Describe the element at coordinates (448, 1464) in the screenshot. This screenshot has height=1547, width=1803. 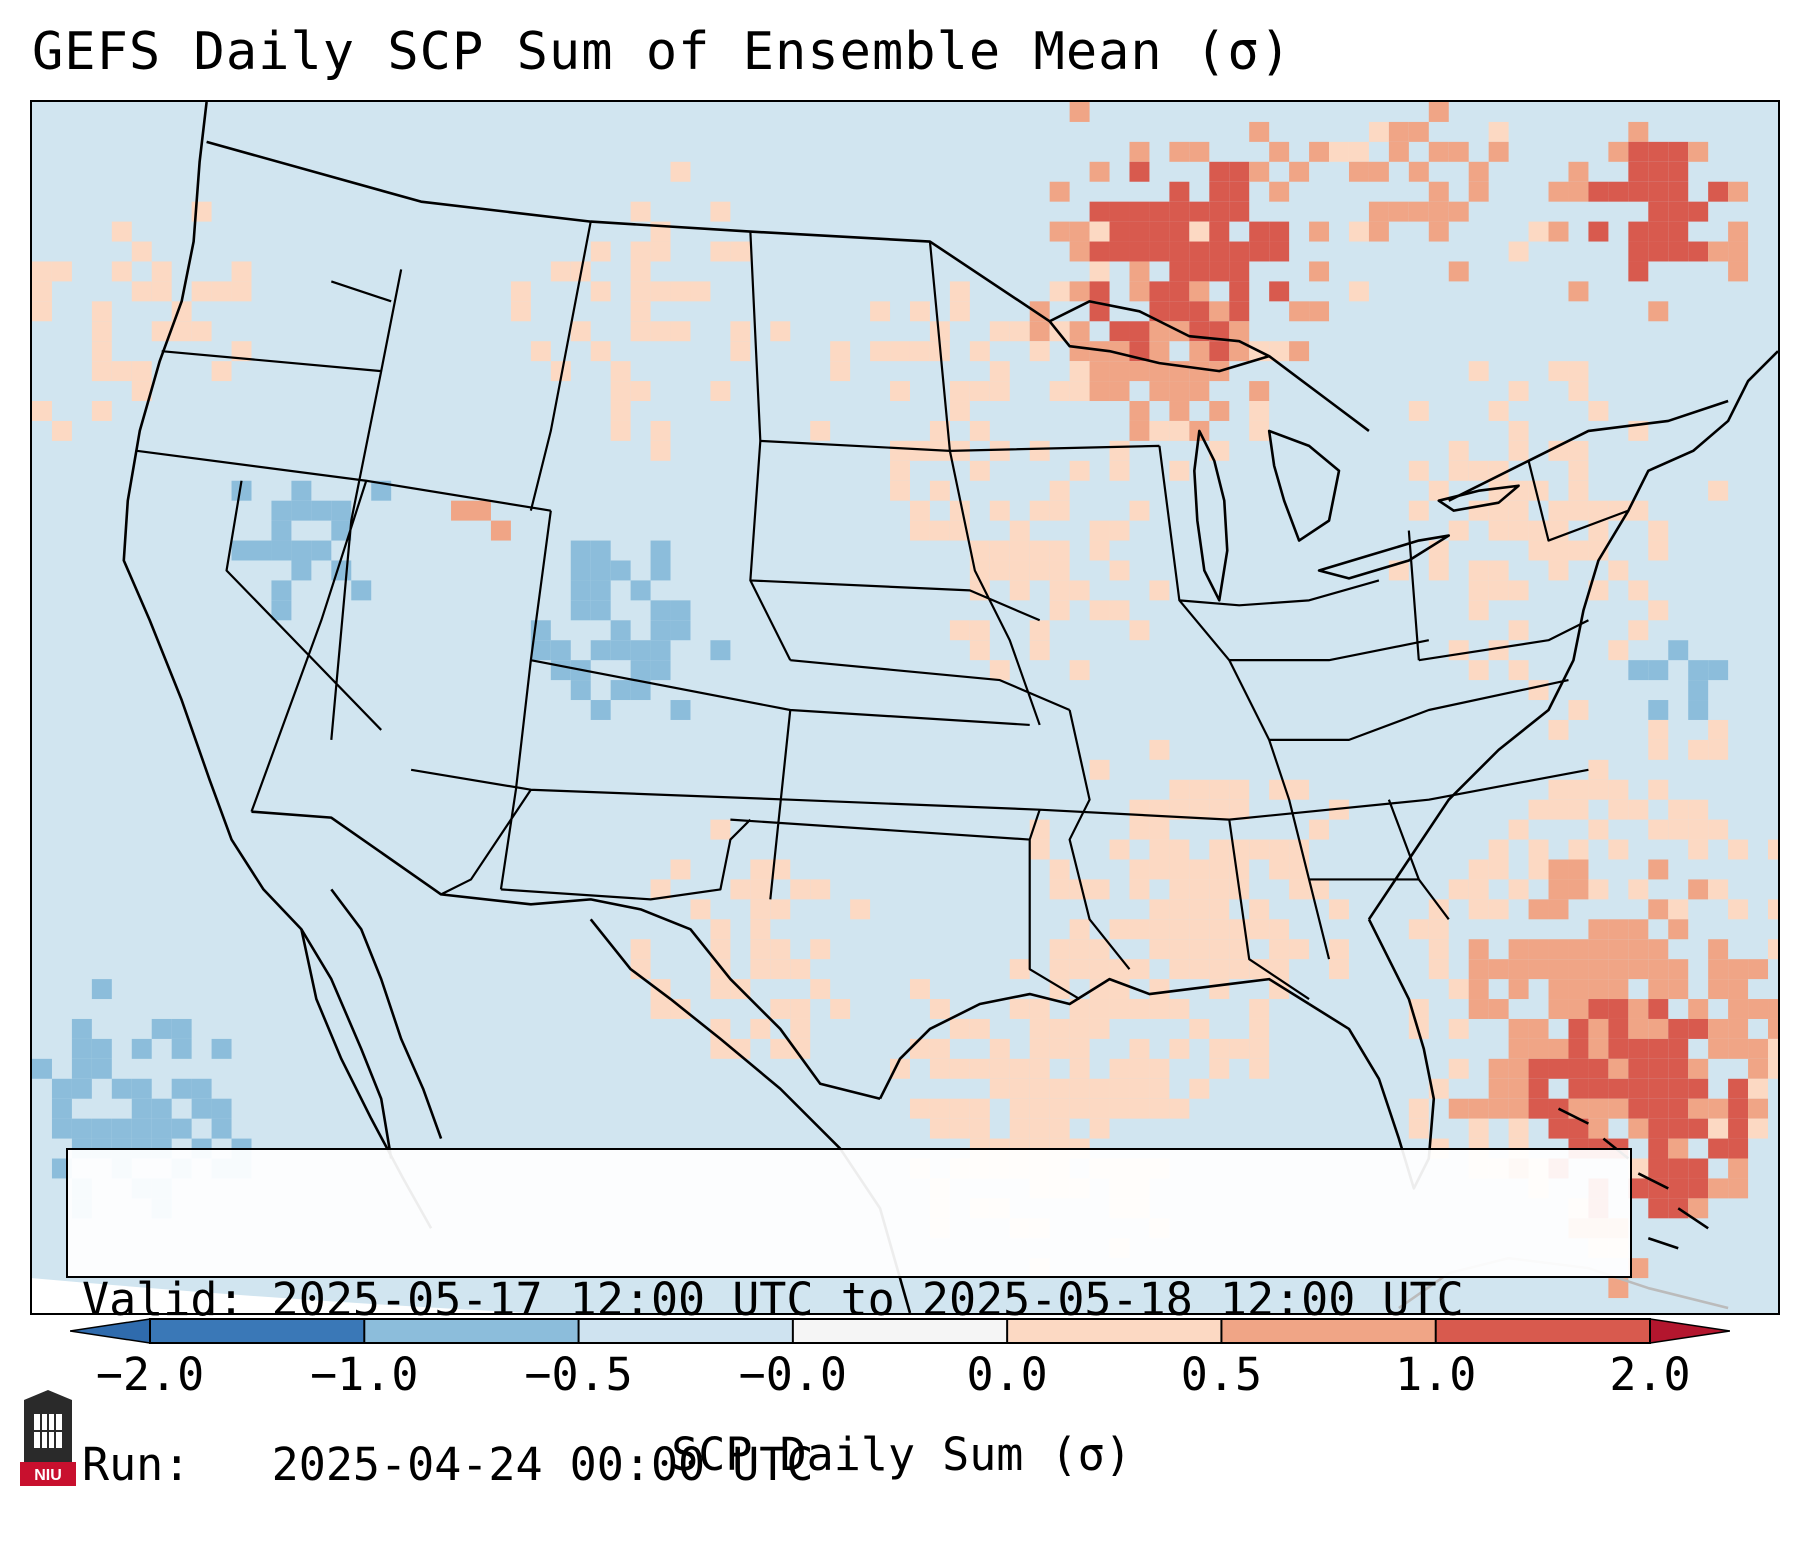
I see `run-time-line: Run: 2025-04-24 00:00 UTC` at that location.